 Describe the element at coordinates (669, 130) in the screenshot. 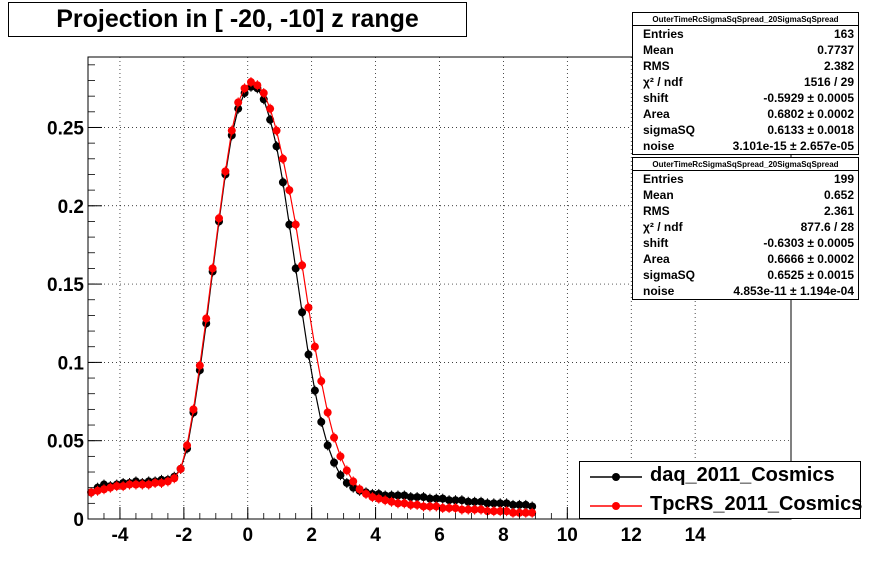

I see `stats-label: sigmaSQ` at that location.